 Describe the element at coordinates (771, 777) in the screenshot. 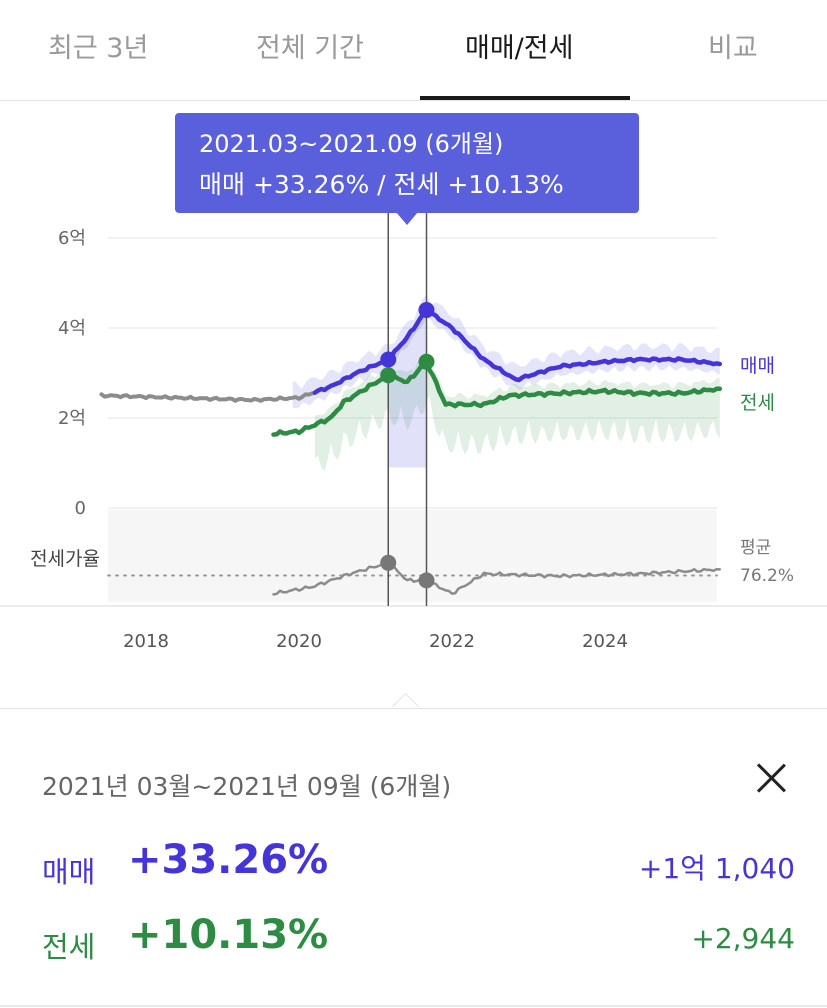

I see `close-icon` at that location.